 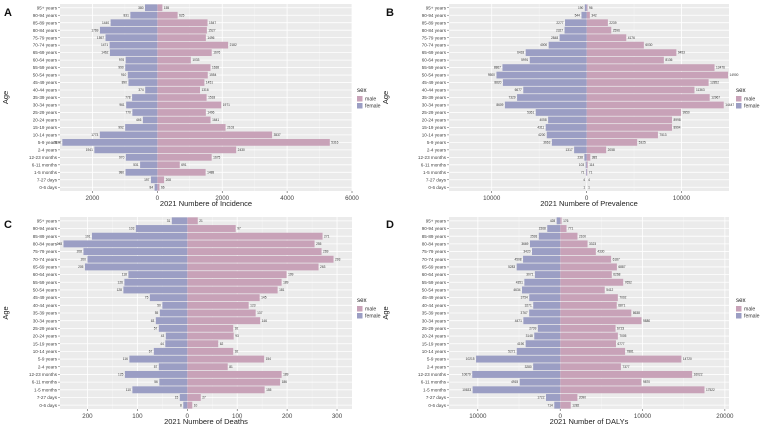 What do you see at coordinates (434, 30) in the screenshot?
I see `y-tick-label: 80-84 years` at bounding box center [434, 30].